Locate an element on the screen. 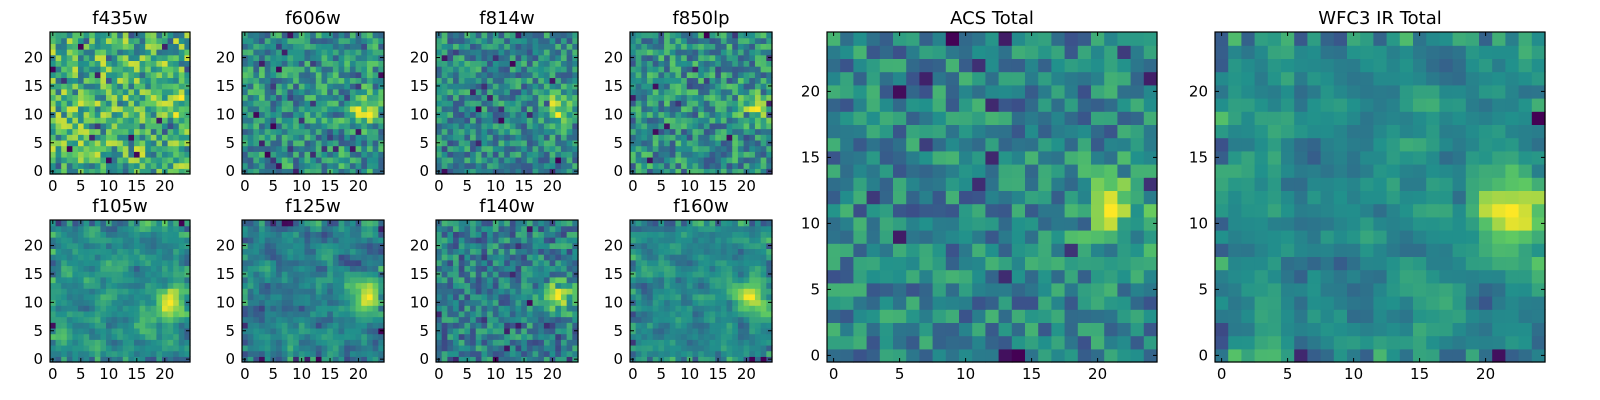 The image size is (1600, 400). x-tick-label: 20 is located at coordinates (358, 374).